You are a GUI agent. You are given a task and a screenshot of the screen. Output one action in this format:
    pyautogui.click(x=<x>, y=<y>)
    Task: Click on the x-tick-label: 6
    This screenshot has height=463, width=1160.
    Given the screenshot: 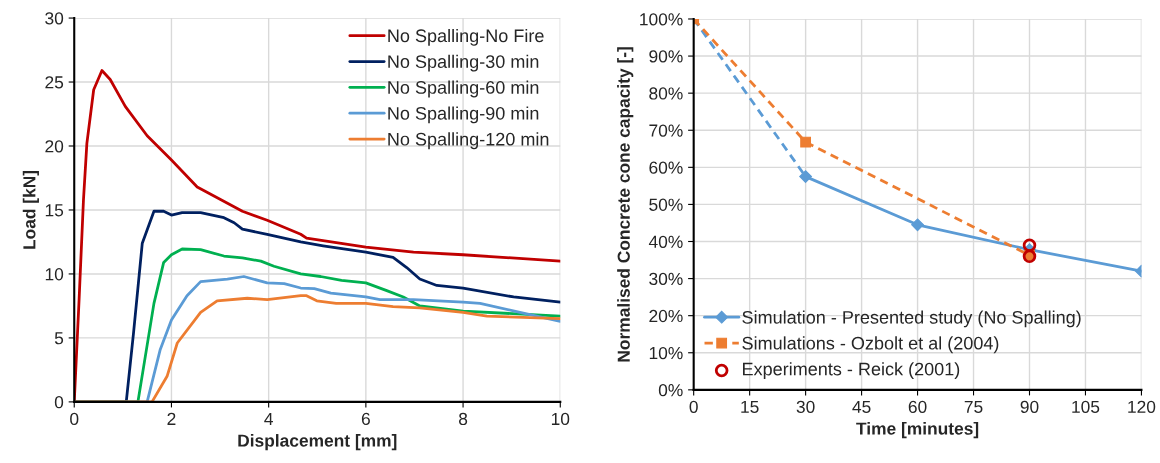 What is the action you would take?
    pyautogui.click(x=365, y=419)
    